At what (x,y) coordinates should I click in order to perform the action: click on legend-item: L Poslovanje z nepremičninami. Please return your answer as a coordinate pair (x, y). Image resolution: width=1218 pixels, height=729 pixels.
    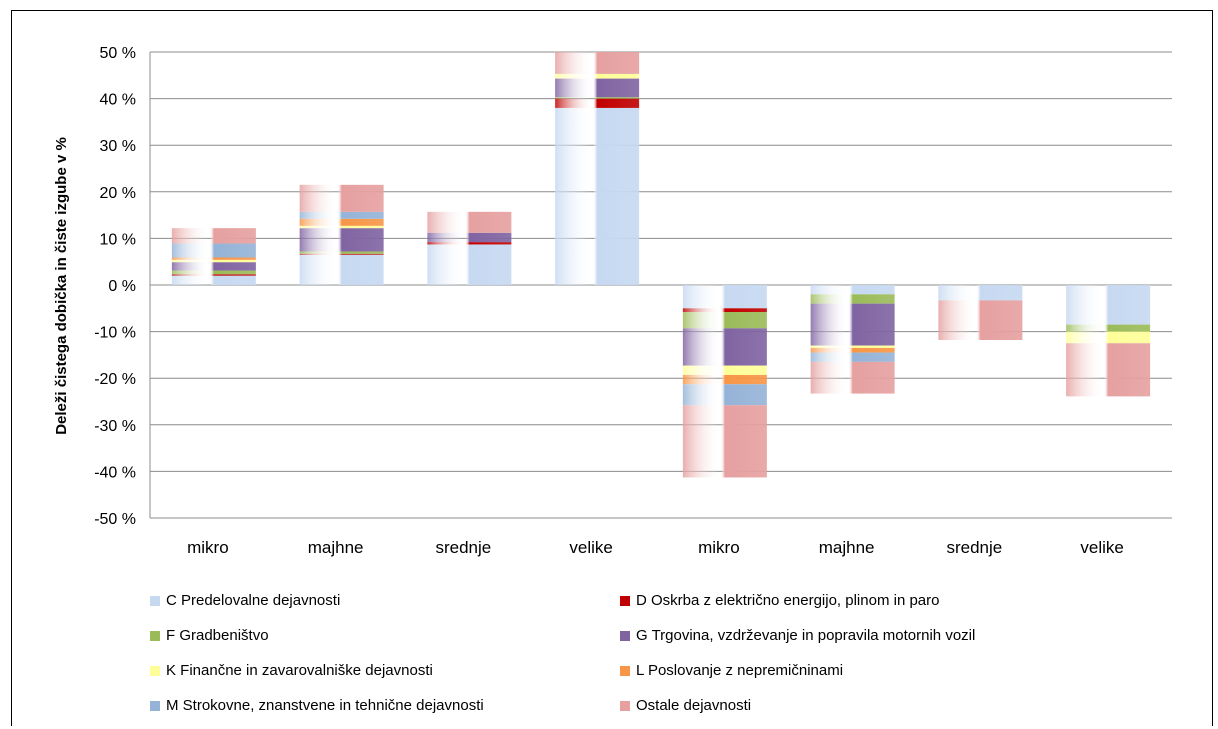
    Looking at the image, I should click on (731, 670).